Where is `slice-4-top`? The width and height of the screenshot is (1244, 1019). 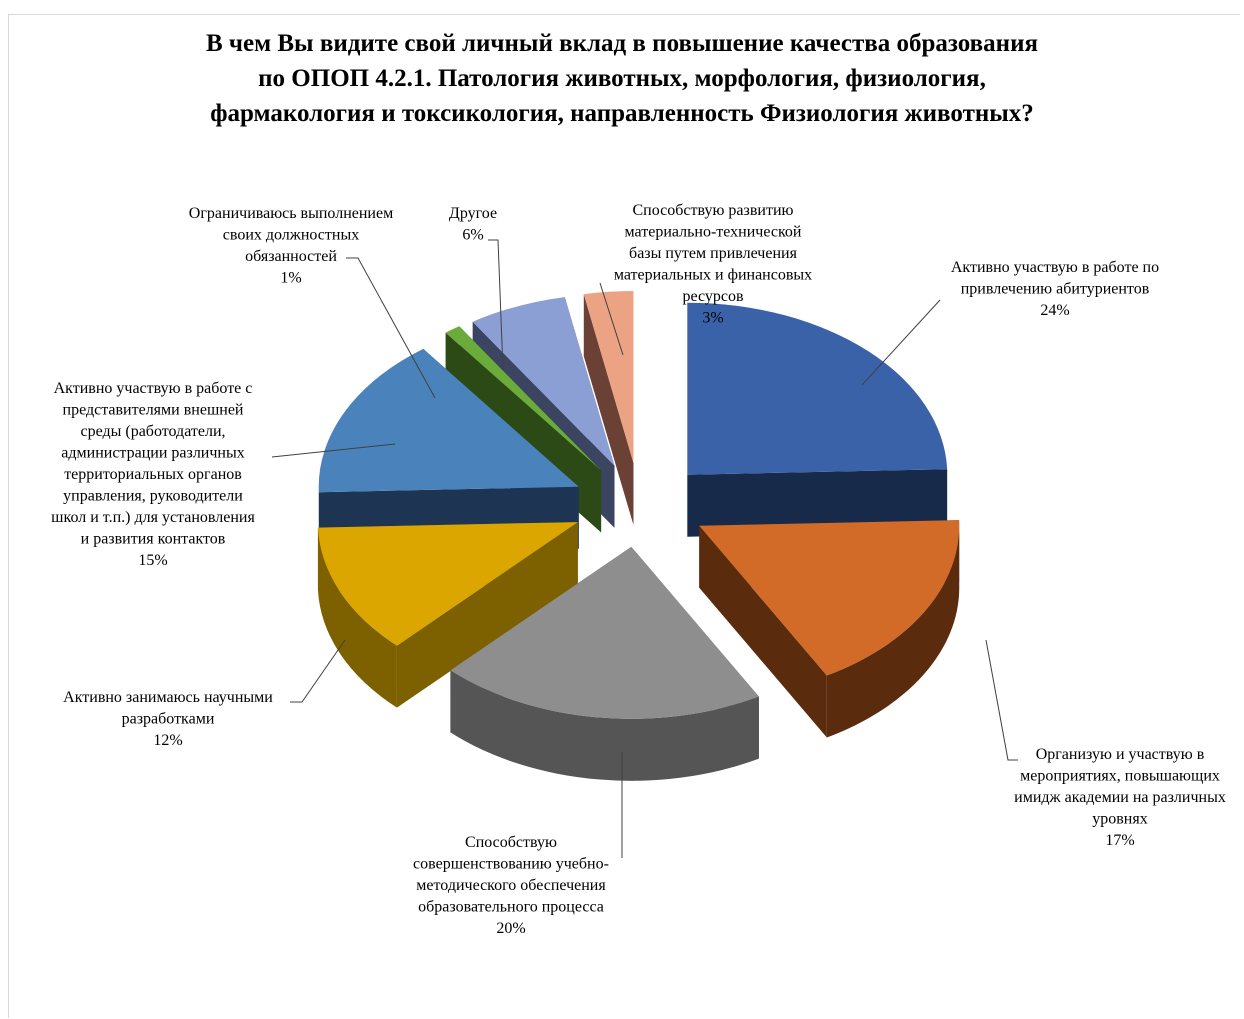 slice-4-top is located at coordinates (447, 584).